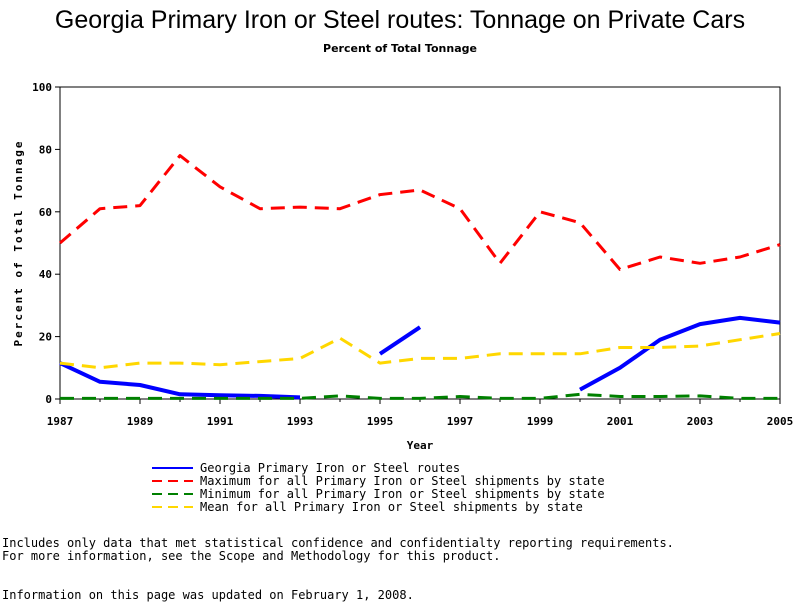 Image resolution: width=800 pixels, height=602 pixels. I want to click on x-tick-label: 2005, so click(780, 421).